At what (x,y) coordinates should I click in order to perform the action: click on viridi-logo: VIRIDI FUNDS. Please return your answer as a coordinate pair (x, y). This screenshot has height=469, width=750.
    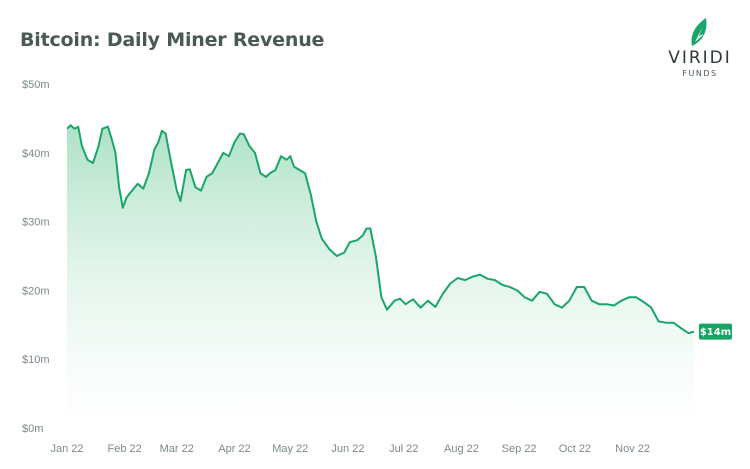
    Looking at the image, I should click on (700, 49).